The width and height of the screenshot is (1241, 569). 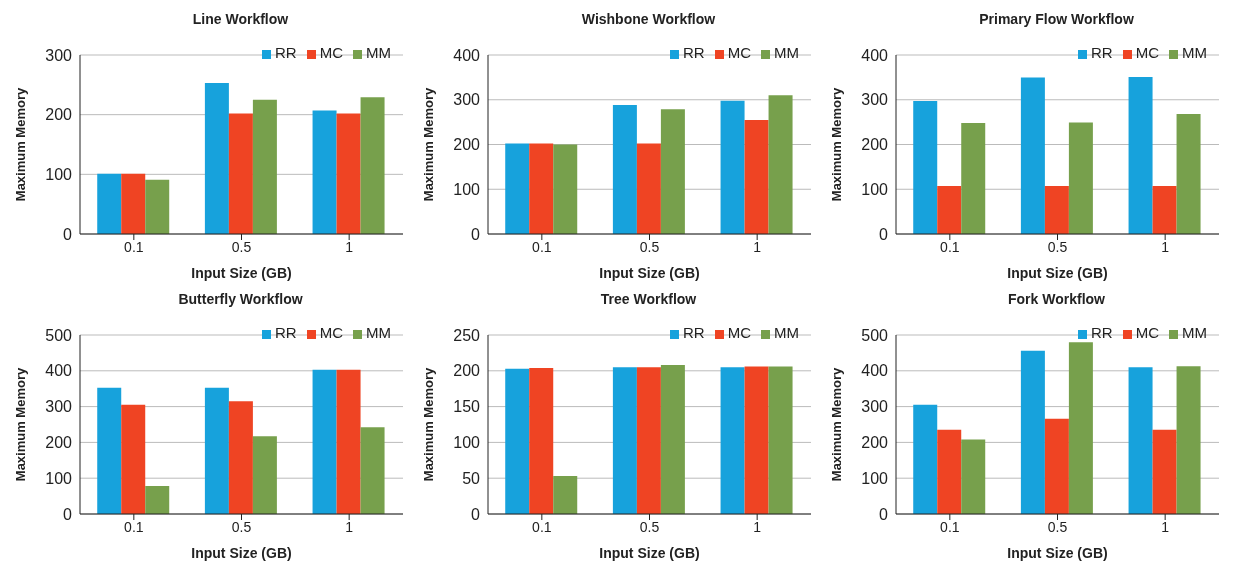 What do you see at coordinates (648, 299) in the screenshot?
I see `chart-title: Tree Workflow` at bounding box center [648, 299].